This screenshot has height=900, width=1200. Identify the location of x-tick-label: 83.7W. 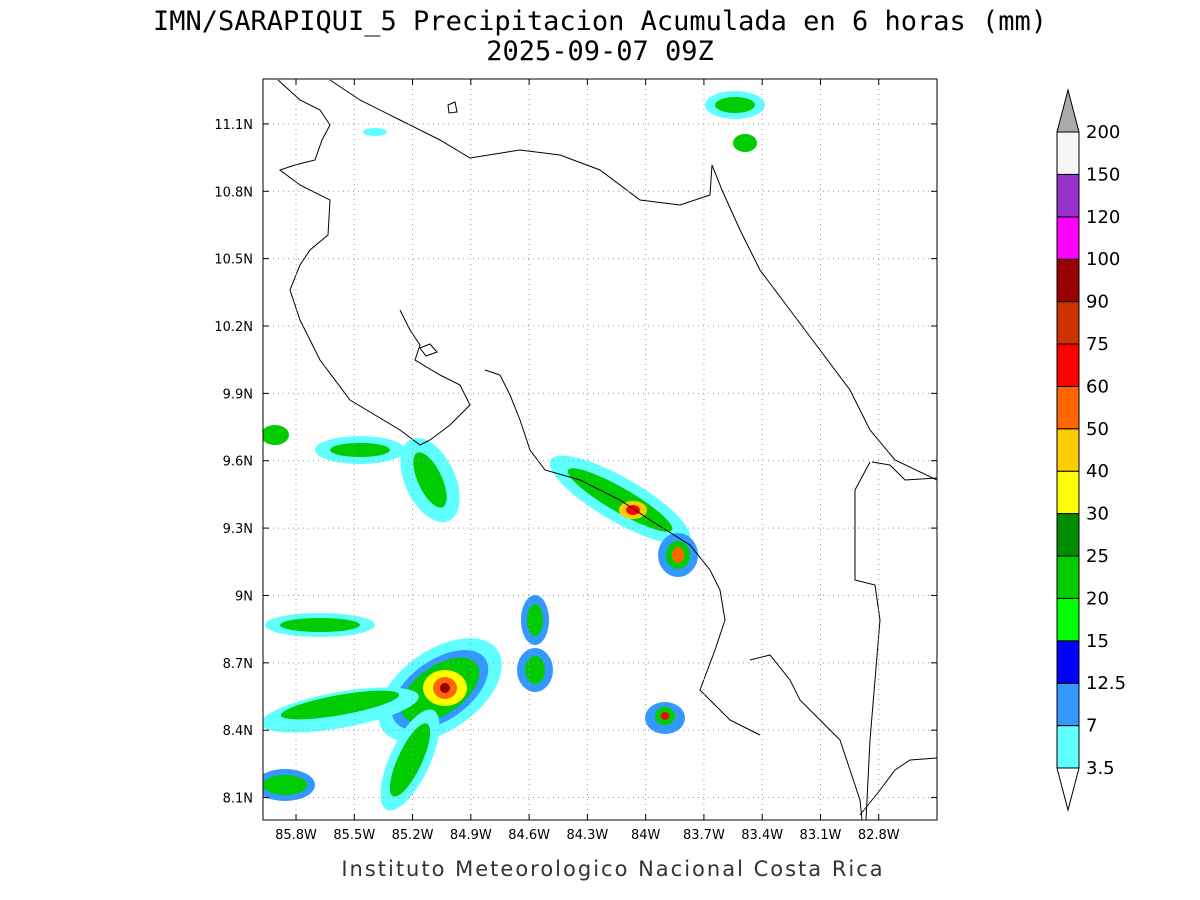
(704, 835).